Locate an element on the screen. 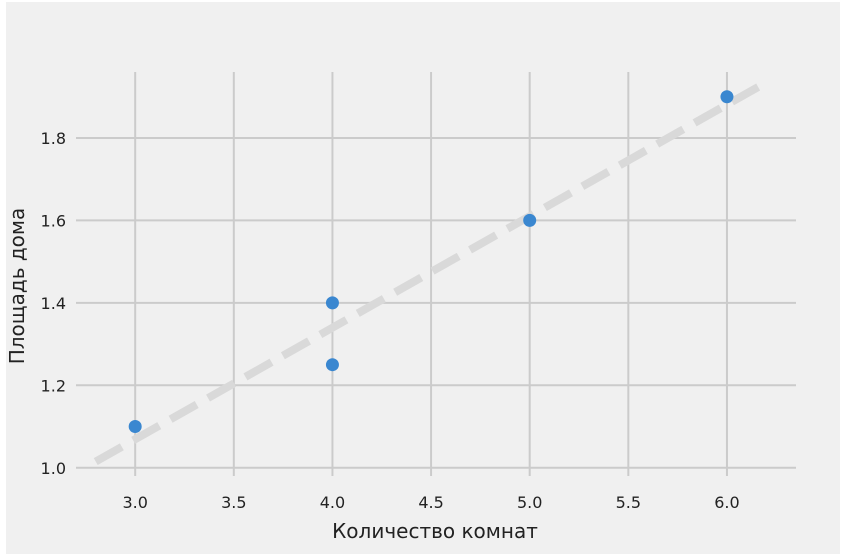 The width and height of the screenshot is (846, 558). x-tick-label: 3.0 is located at coordinates (134, 502).